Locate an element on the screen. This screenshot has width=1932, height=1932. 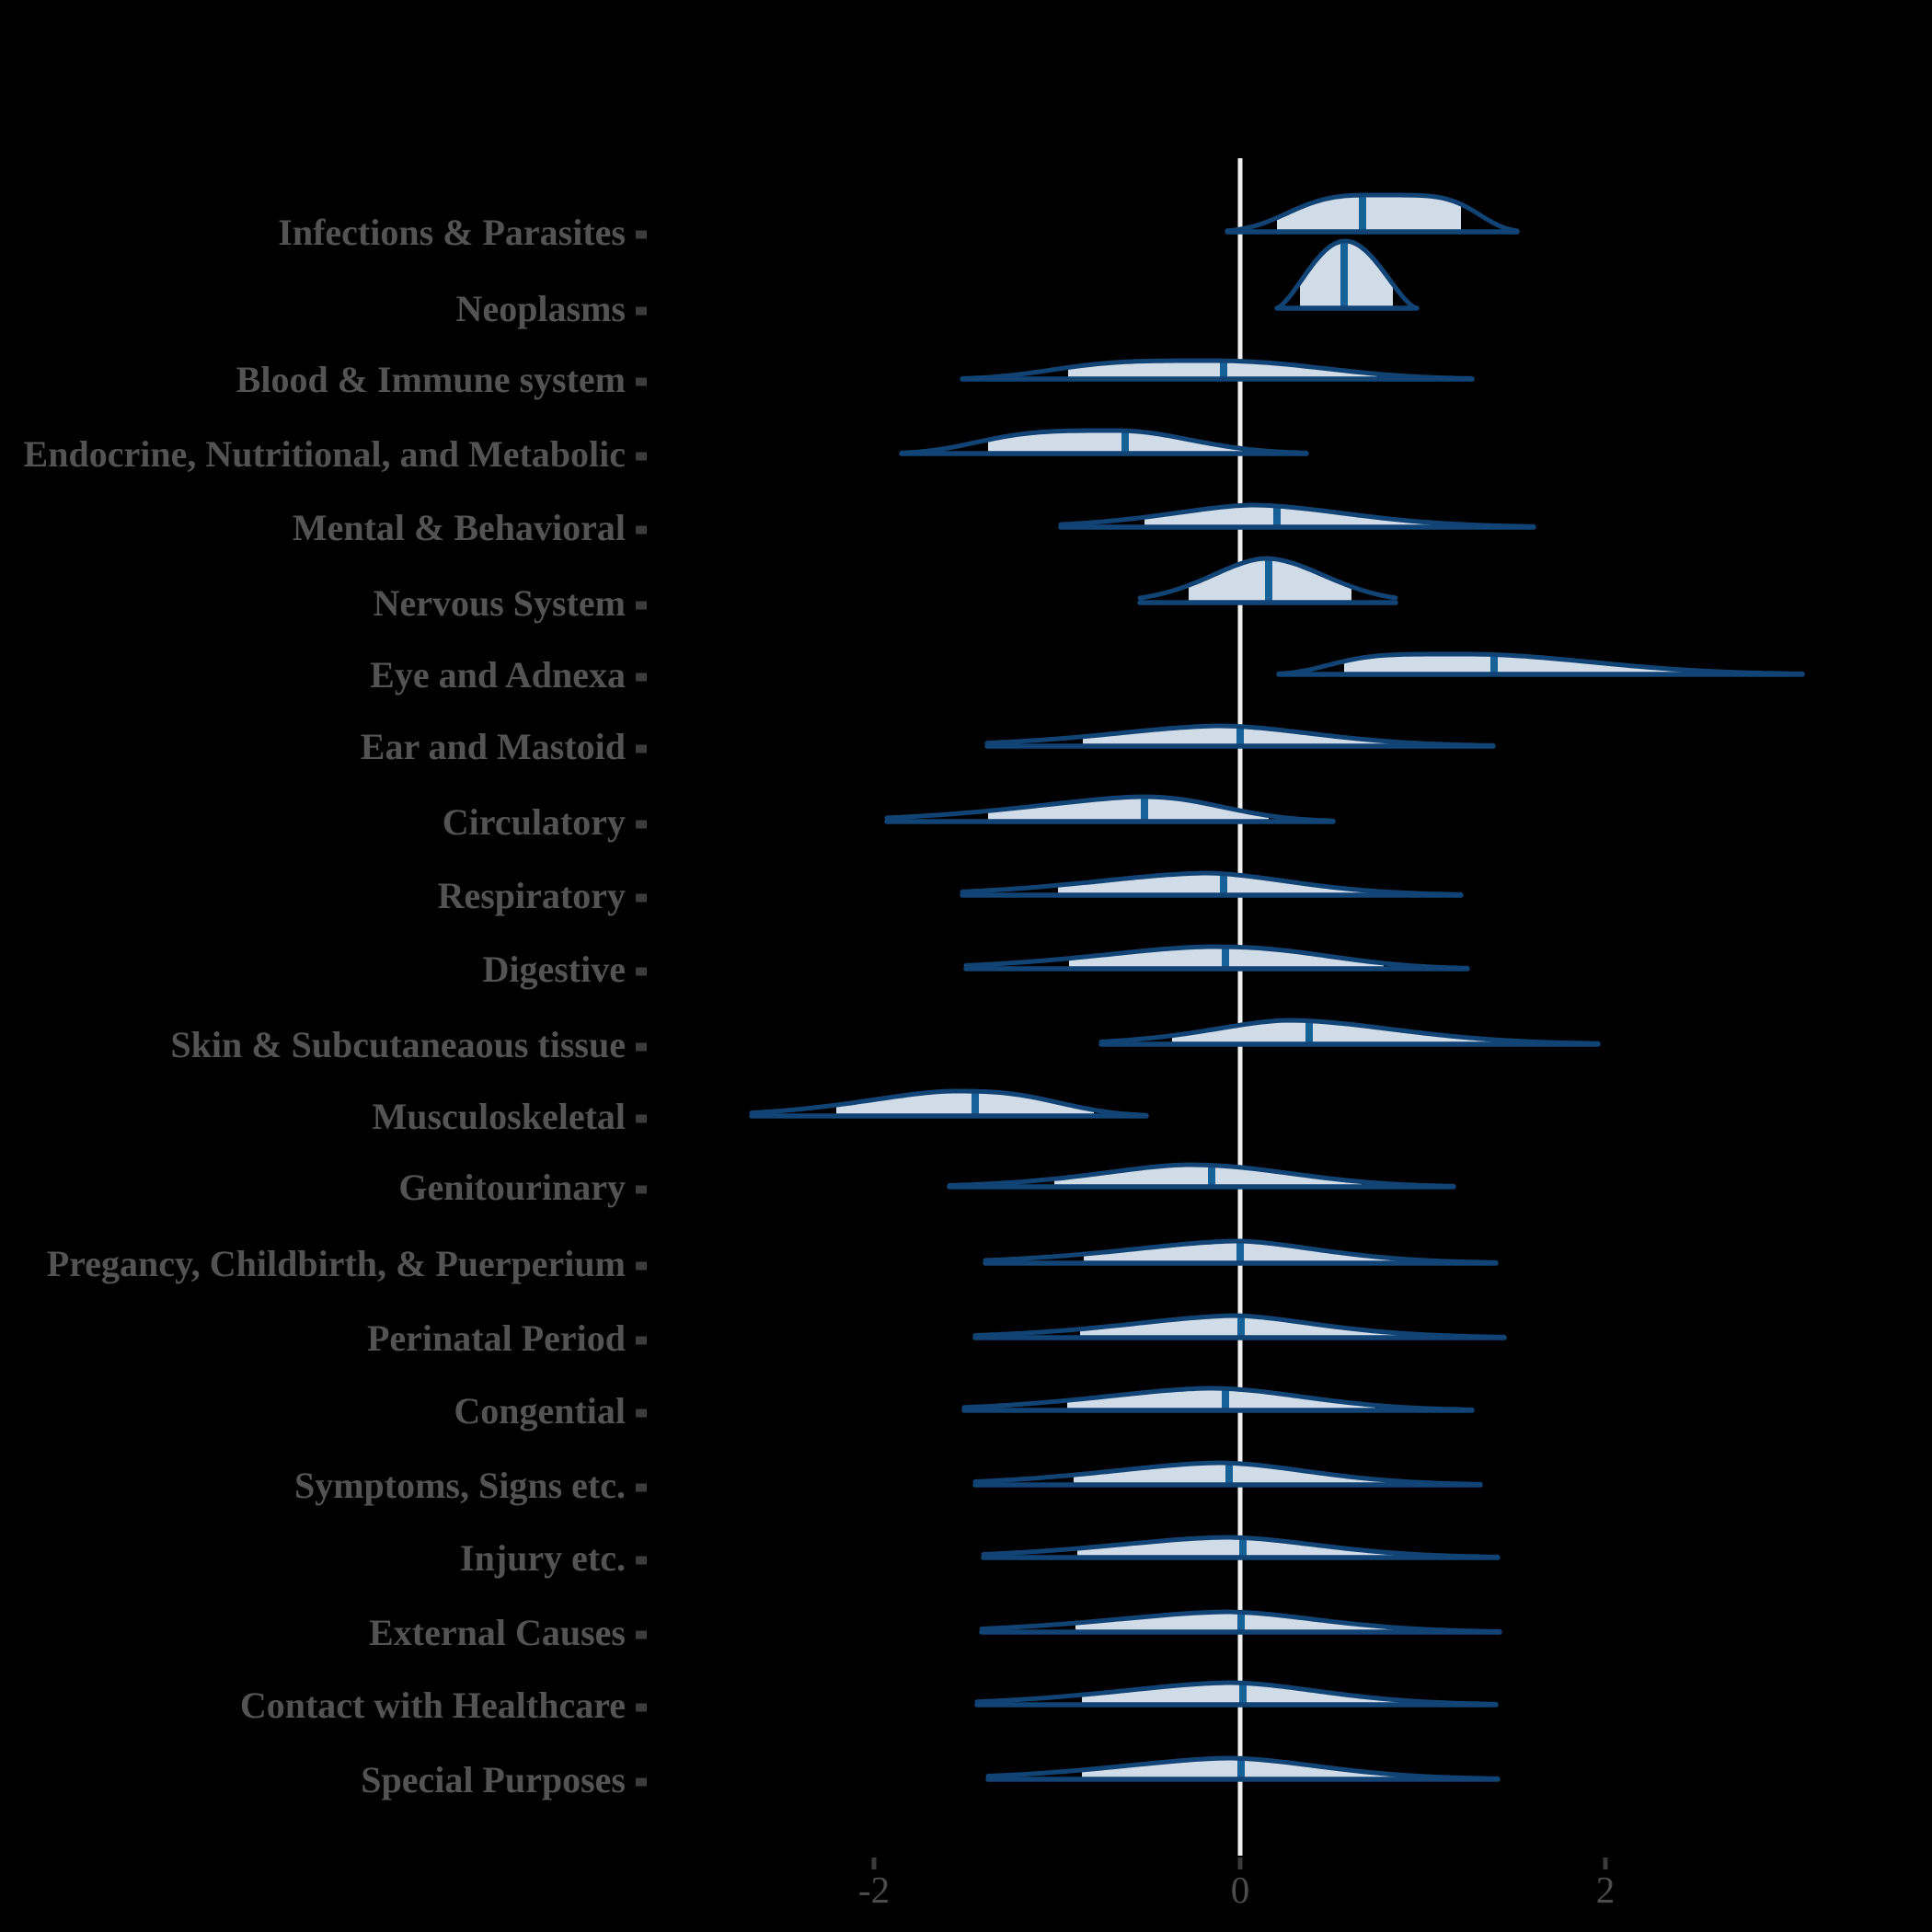
svg-text: 2 is located at coordinates (1606, 1890).